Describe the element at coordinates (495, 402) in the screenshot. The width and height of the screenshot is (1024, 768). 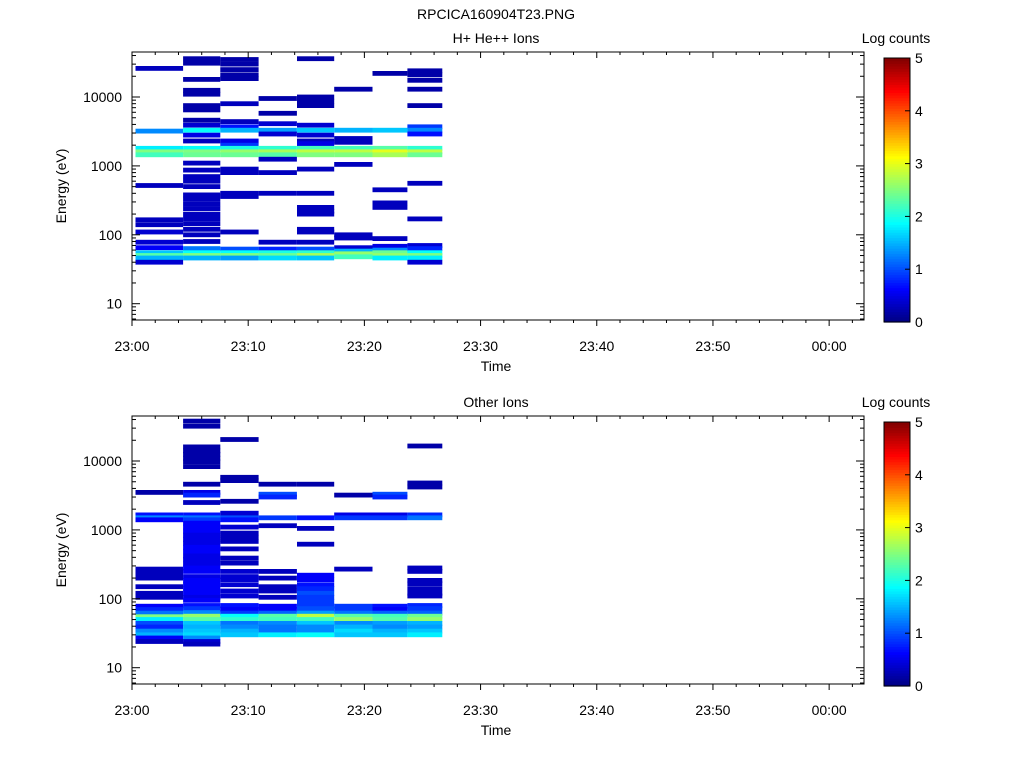
I see `panel-title: Other Ions` at that location.